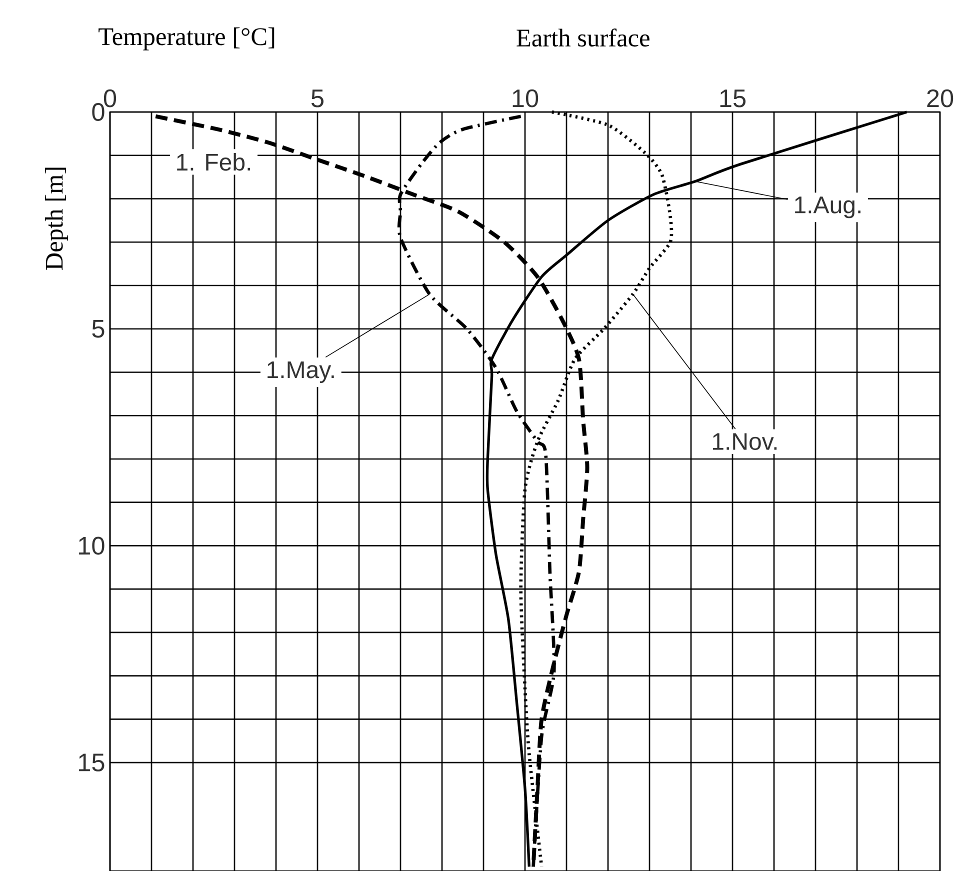  Describe the element at coordinates (583, 37) in the screenshot. I see `text: Earth surface` at that location.